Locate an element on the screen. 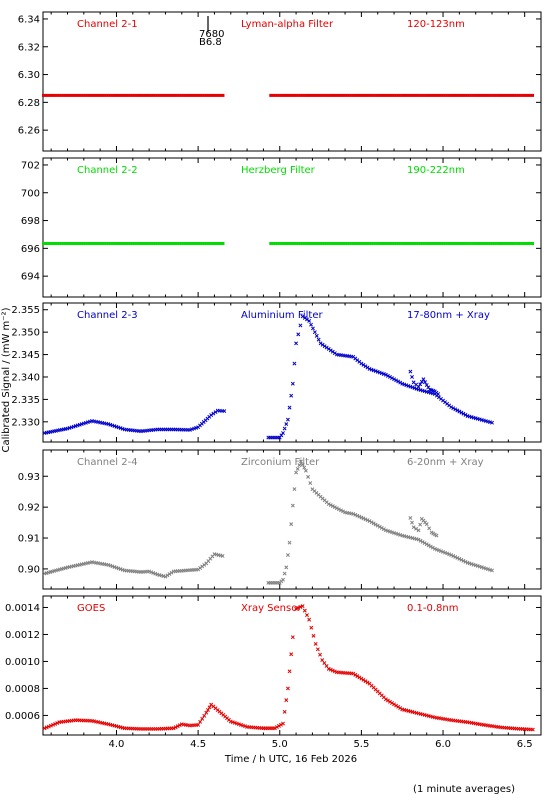  y-tick-label: 700 is located at coordinates (30, 193).